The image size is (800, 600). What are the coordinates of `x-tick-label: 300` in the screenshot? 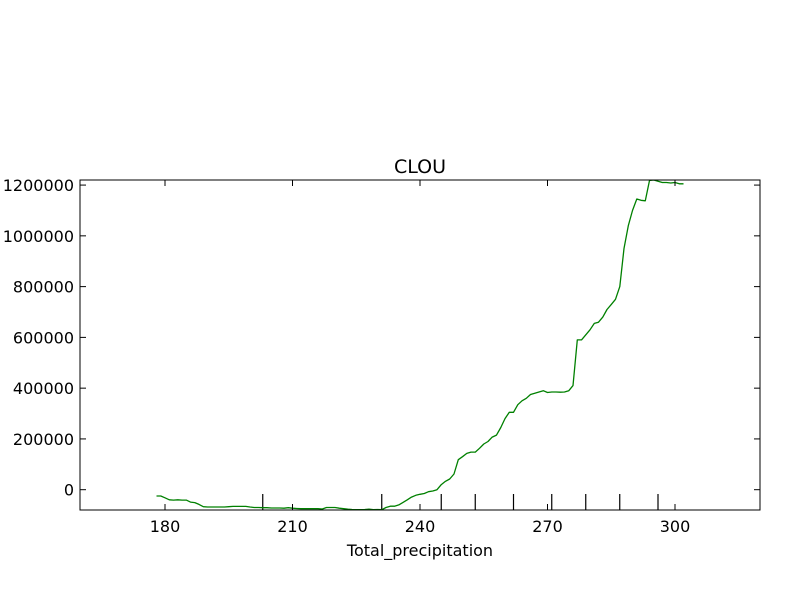 It's located at (675, 526).